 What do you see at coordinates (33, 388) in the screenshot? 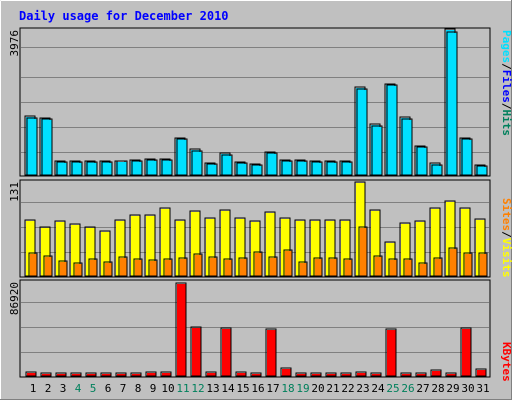
I see `x-tick-label: 1` at bounding box center [33, 388].